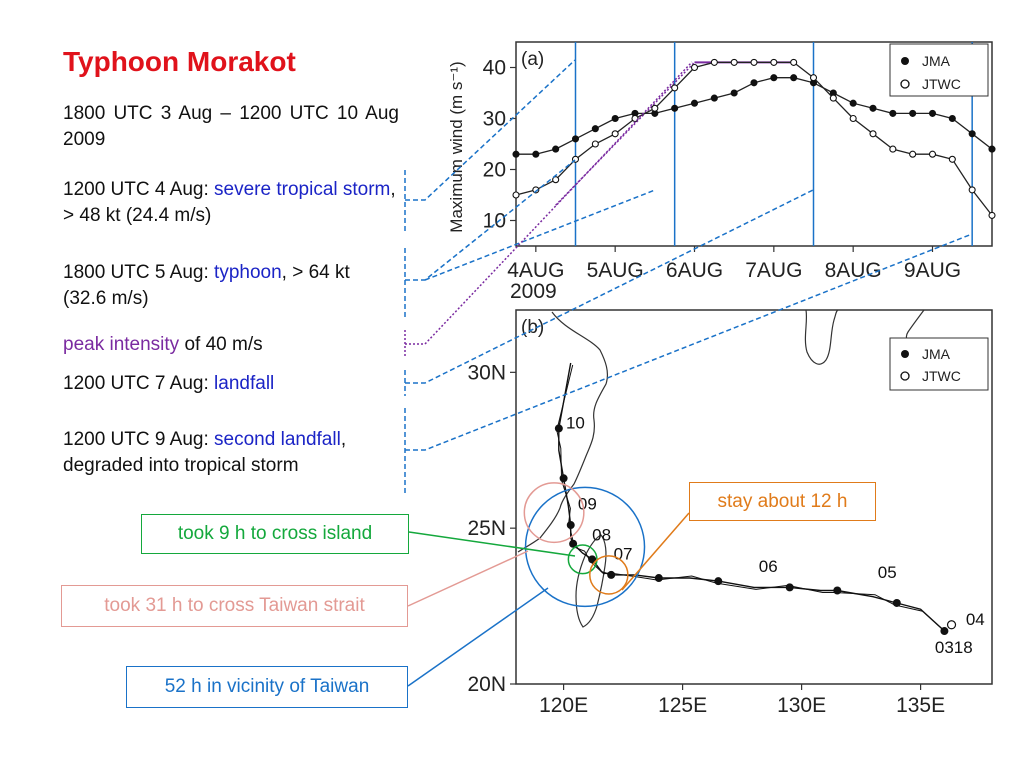 The height and width of the screenshot is (768, 1024). Describe the element at coordinates (801, 705) in the screenshot. I see `map-lon-tick-label: 130E` at that location.